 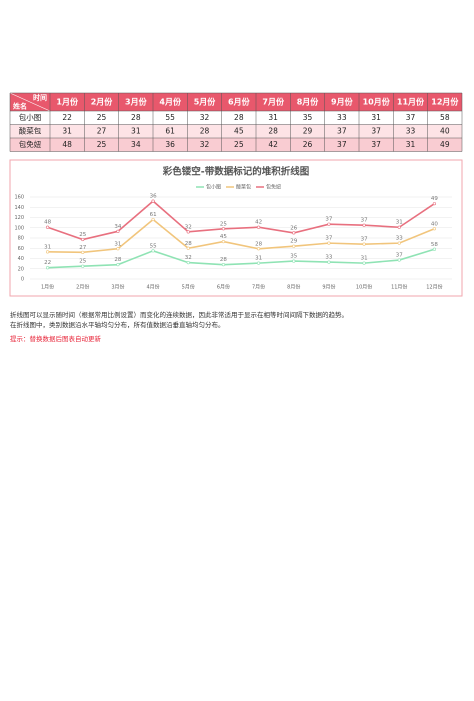 I want to click on x-tick-label: 3月份, so click(x=117, y=287).